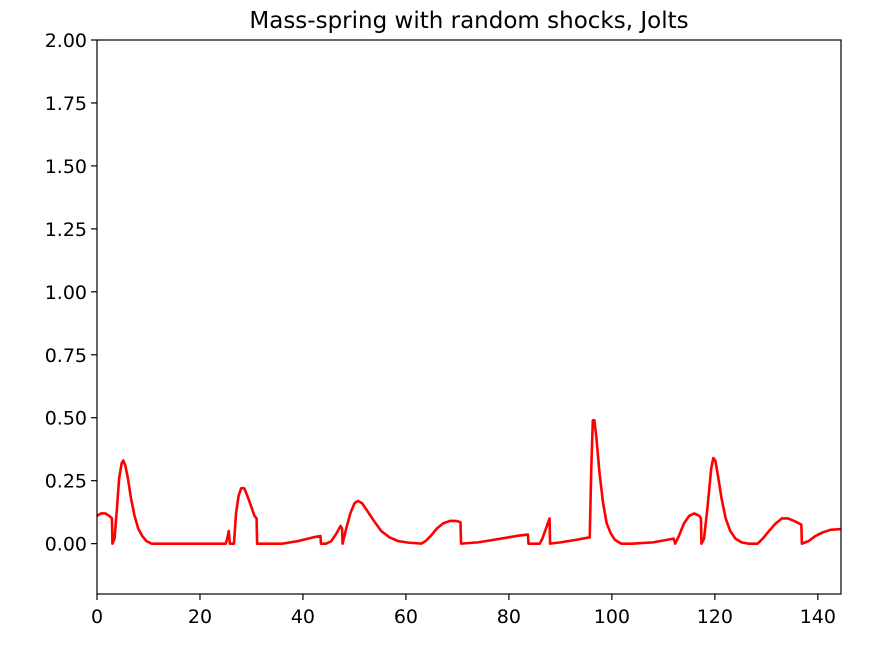  What do you see at coordinates (66, 545) in the screenshot?
I see `y-tick-label: 0.00` at bounding box center [66, 545].